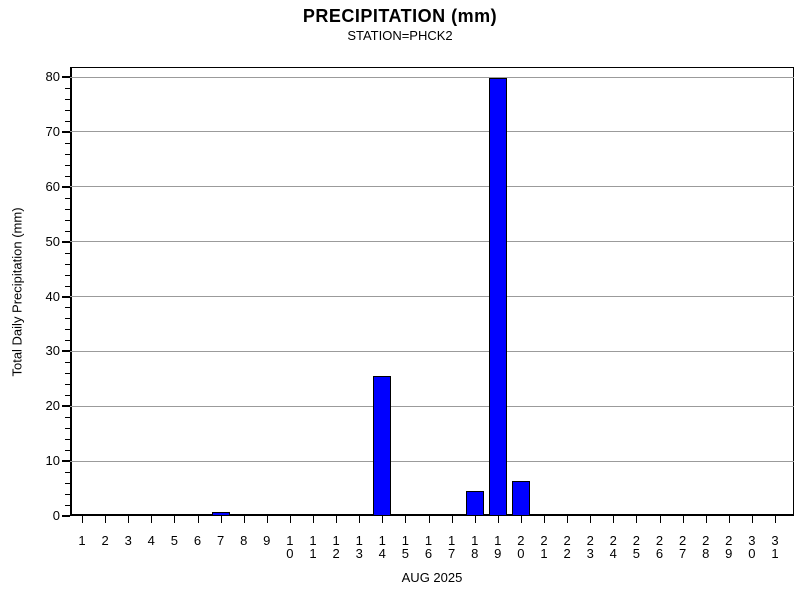 This screenshot has width=800, height=600. Describe the element at coordinates (82, 540) in the screenshot. I see `x-tick-label: 1` at that location.